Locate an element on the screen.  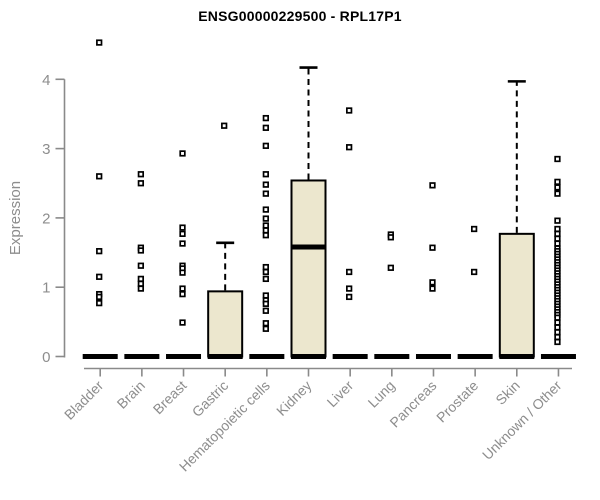
x-axis-category-label: Kidney is located at coordinates (294, 398).